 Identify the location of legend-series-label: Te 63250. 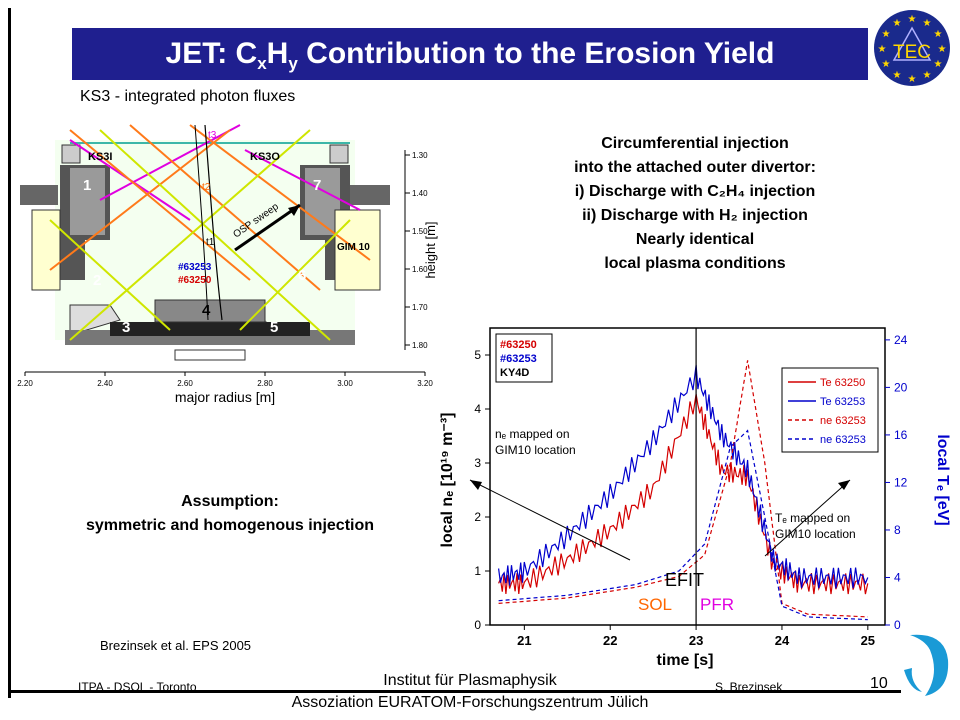
(842, 383).